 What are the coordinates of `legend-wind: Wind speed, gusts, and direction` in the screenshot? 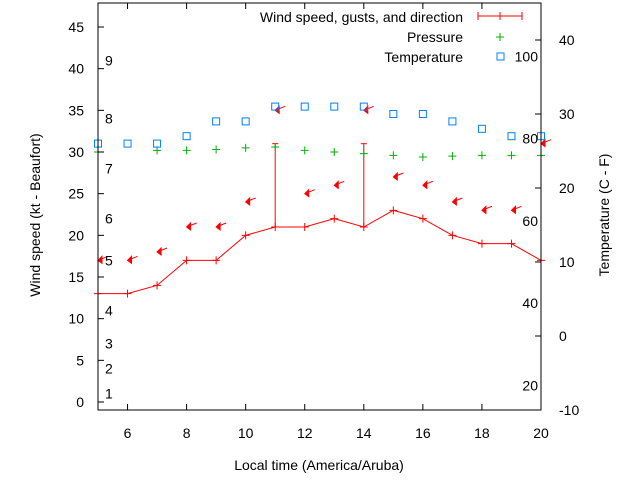 It's located at (361, 17).